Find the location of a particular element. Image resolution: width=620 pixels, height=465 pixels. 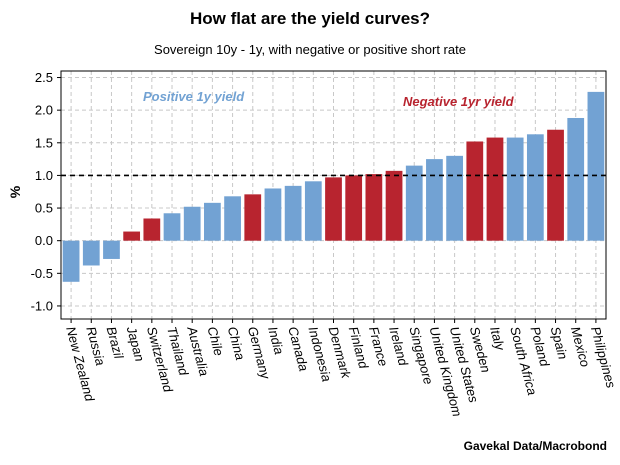

source-note: Gavekal Data/Macrobond is located at coordinates (535, 446).